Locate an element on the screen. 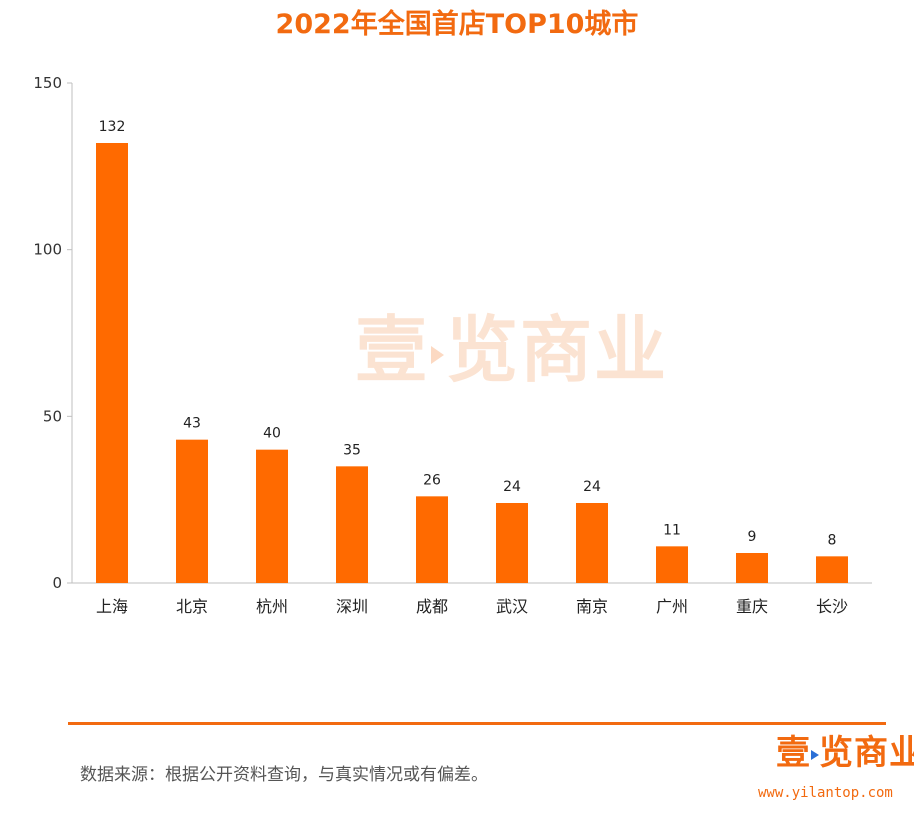 Image resolution: width=914 pixels, height=820 pixels. data-label: 8 is located at coordinates (832, 540).